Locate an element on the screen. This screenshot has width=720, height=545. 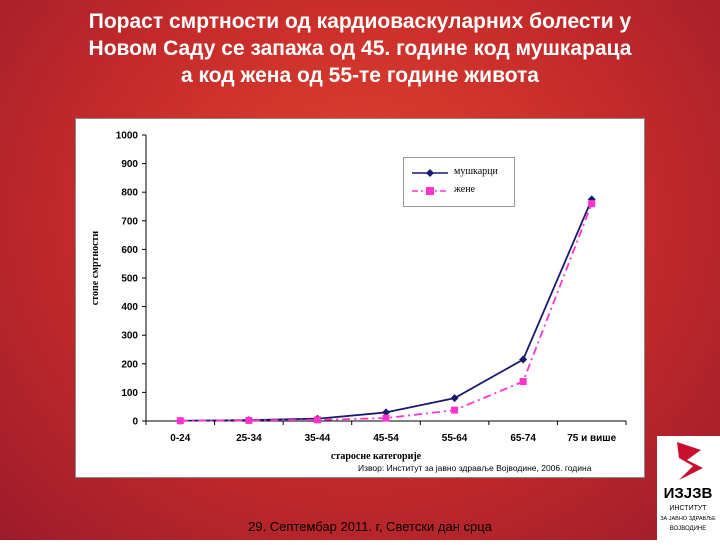
y-tick-label: 700 is located at coordinates (129, 221).